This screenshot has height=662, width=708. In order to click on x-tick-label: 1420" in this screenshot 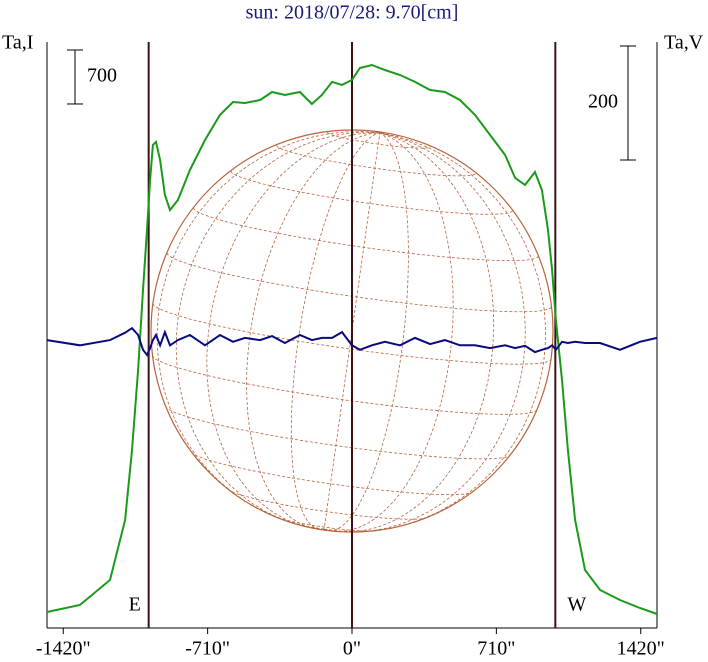, I will do `click(641, 649)`.